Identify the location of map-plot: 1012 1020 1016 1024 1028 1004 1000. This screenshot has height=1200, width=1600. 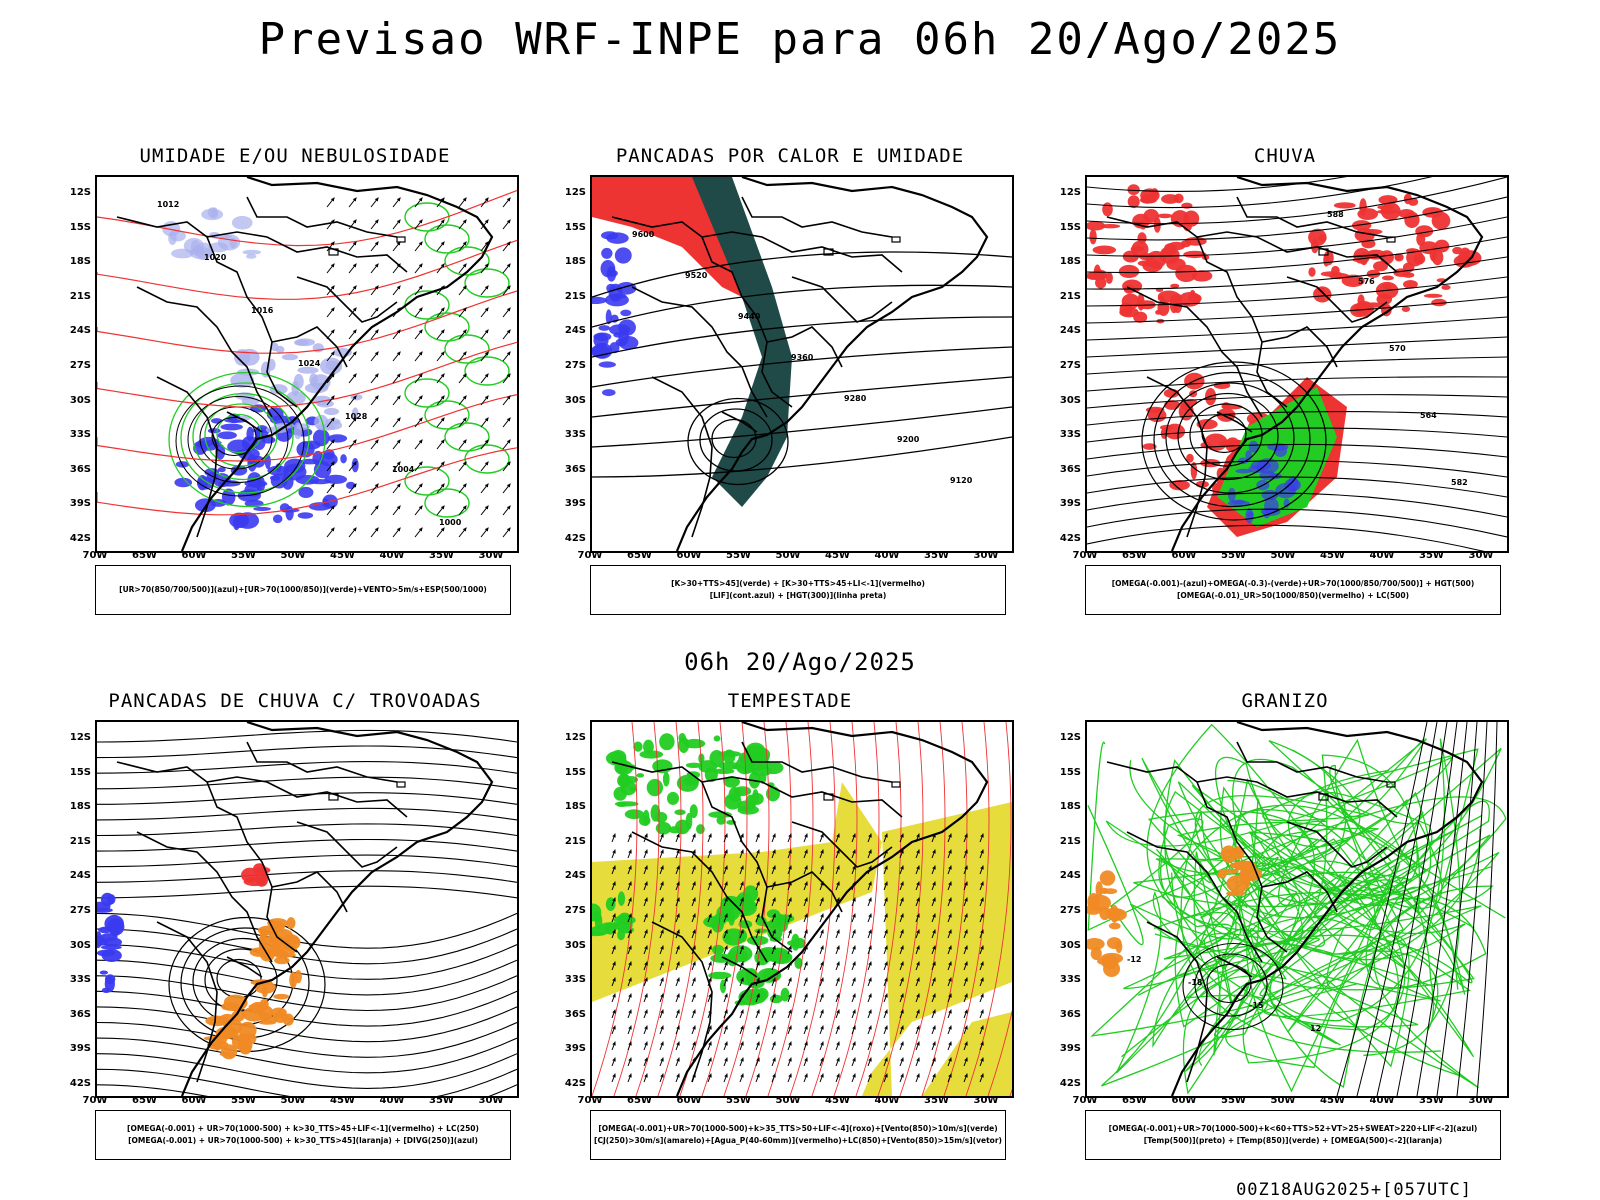
(307, 364).